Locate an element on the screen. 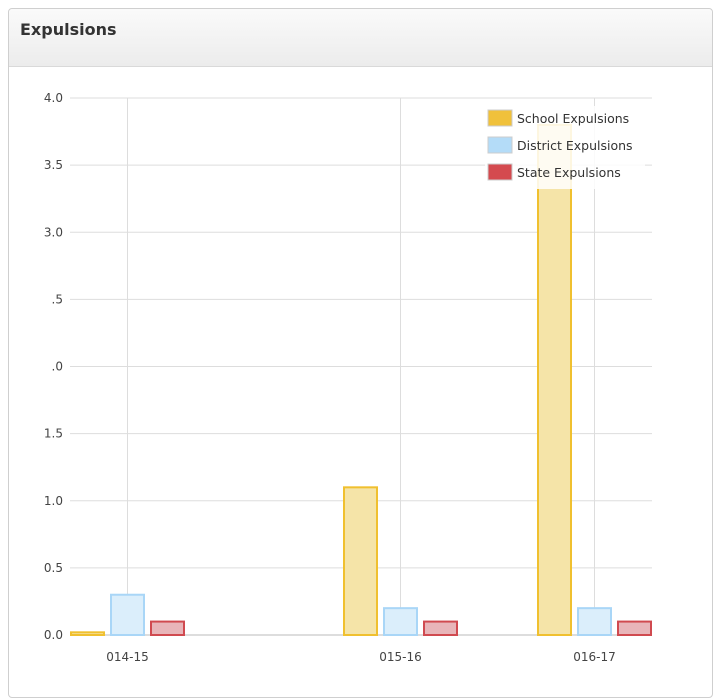 Image resolution: width=716 pixels, height=698 pixels. panel-title: Expulsions is located at coordinates (68, 29).